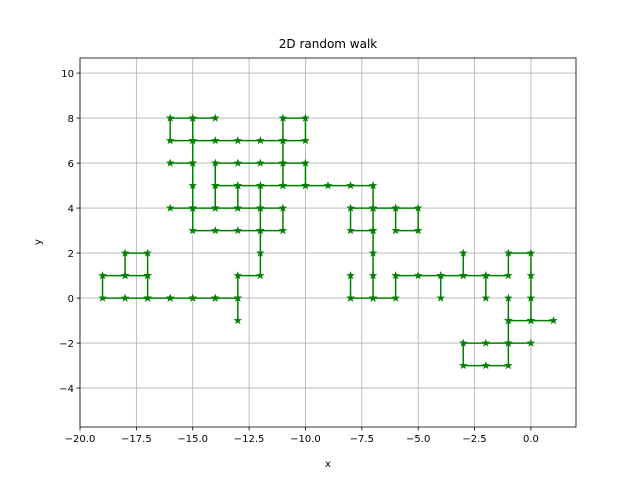  I want to click on y-tick-label: 4, so click(71, 209).